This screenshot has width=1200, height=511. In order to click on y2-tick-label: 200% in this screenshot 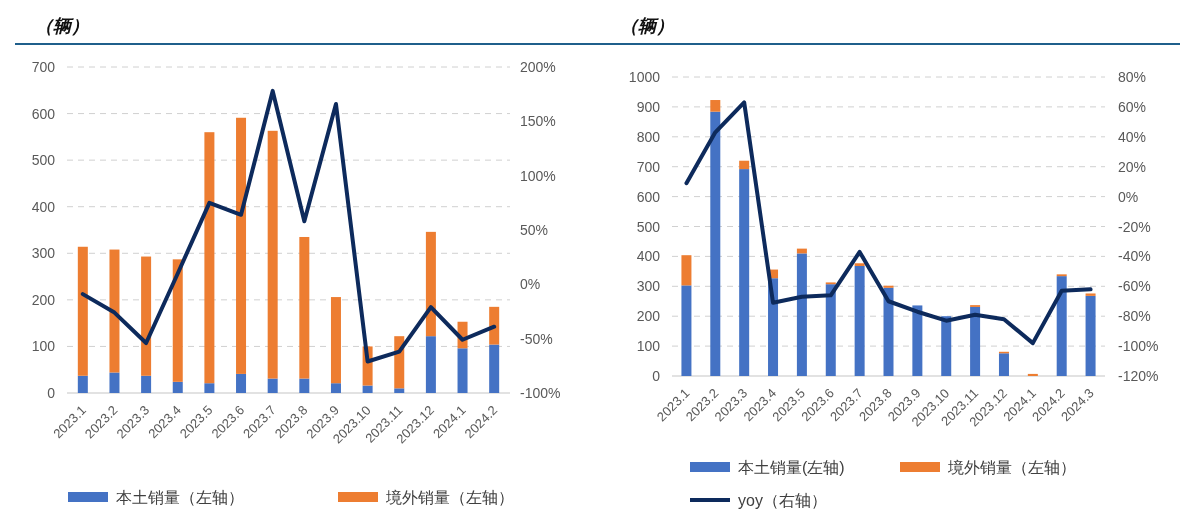, I will do `click(538, 67)`.